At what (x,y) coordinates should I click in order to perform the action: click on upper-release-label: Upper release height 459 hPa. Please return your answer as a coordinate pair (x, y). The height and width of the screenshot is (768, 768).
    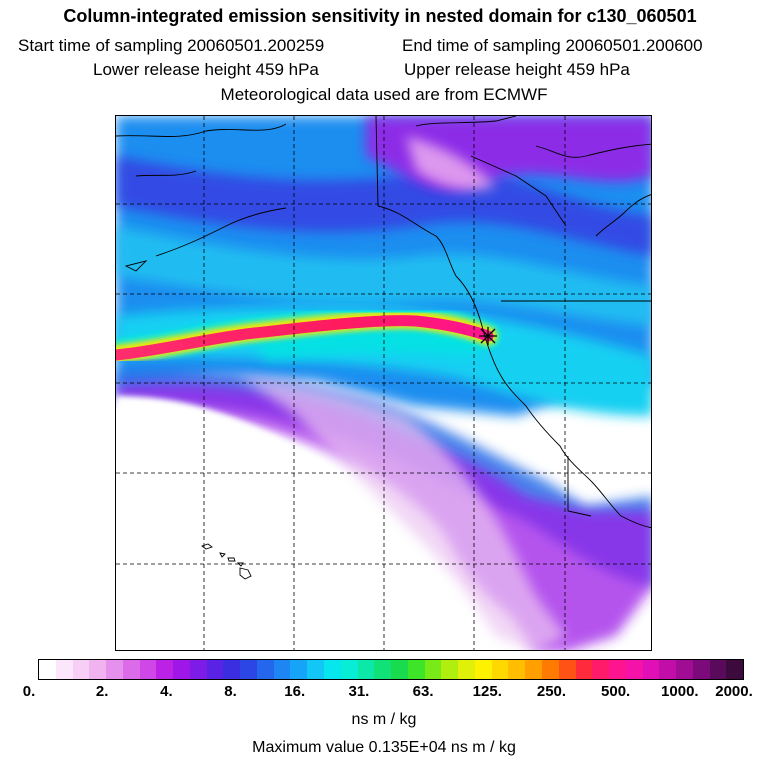
    Looking at the image, I should click on (517, 69).